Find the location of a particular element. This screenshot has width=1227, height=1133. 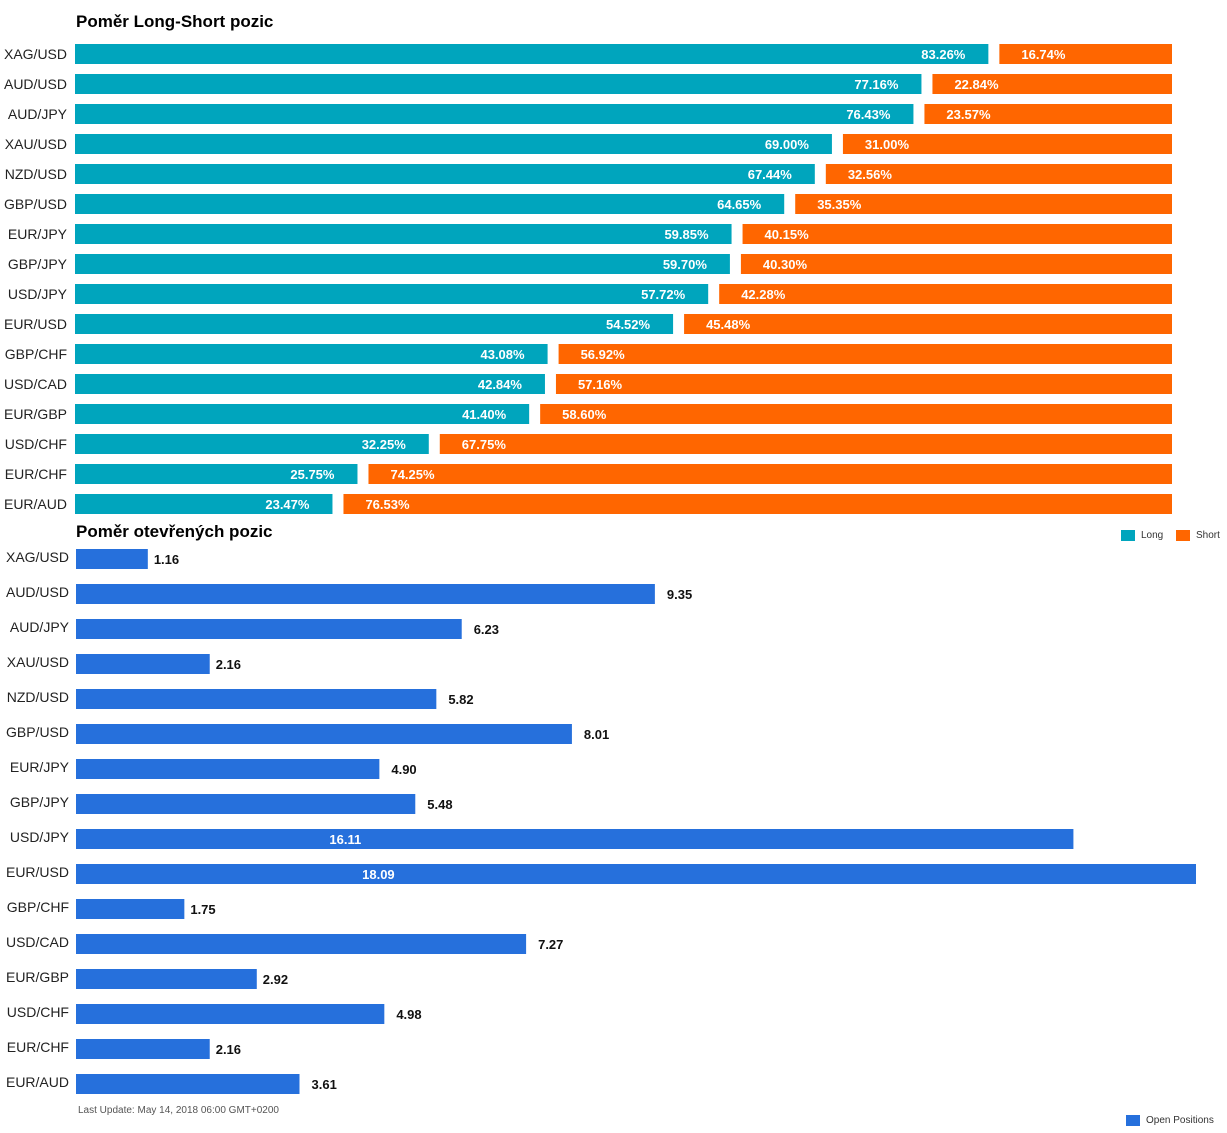

long-value-label: 77.16% is located at coordinates (876, 84).